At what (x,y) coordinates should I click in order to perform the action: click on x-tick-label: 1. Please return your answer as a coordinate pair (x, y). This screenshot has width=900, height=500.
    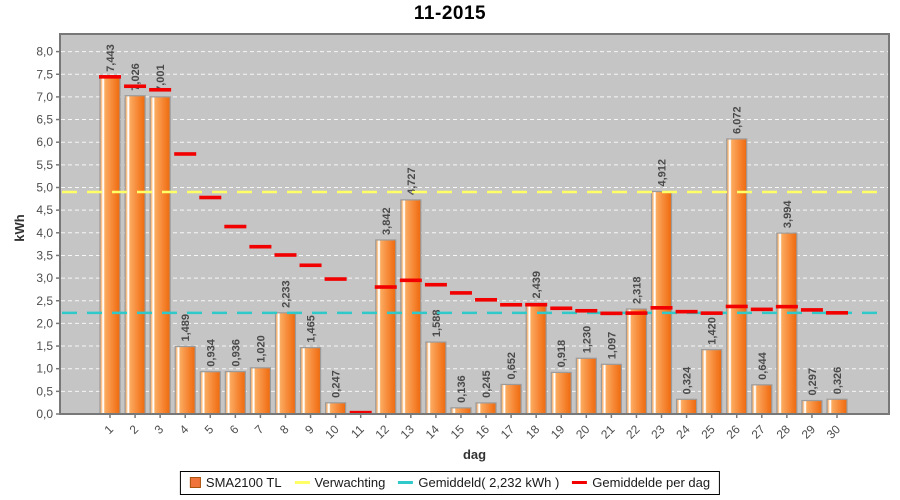
    Looking at the image, I should click on (108, 429).